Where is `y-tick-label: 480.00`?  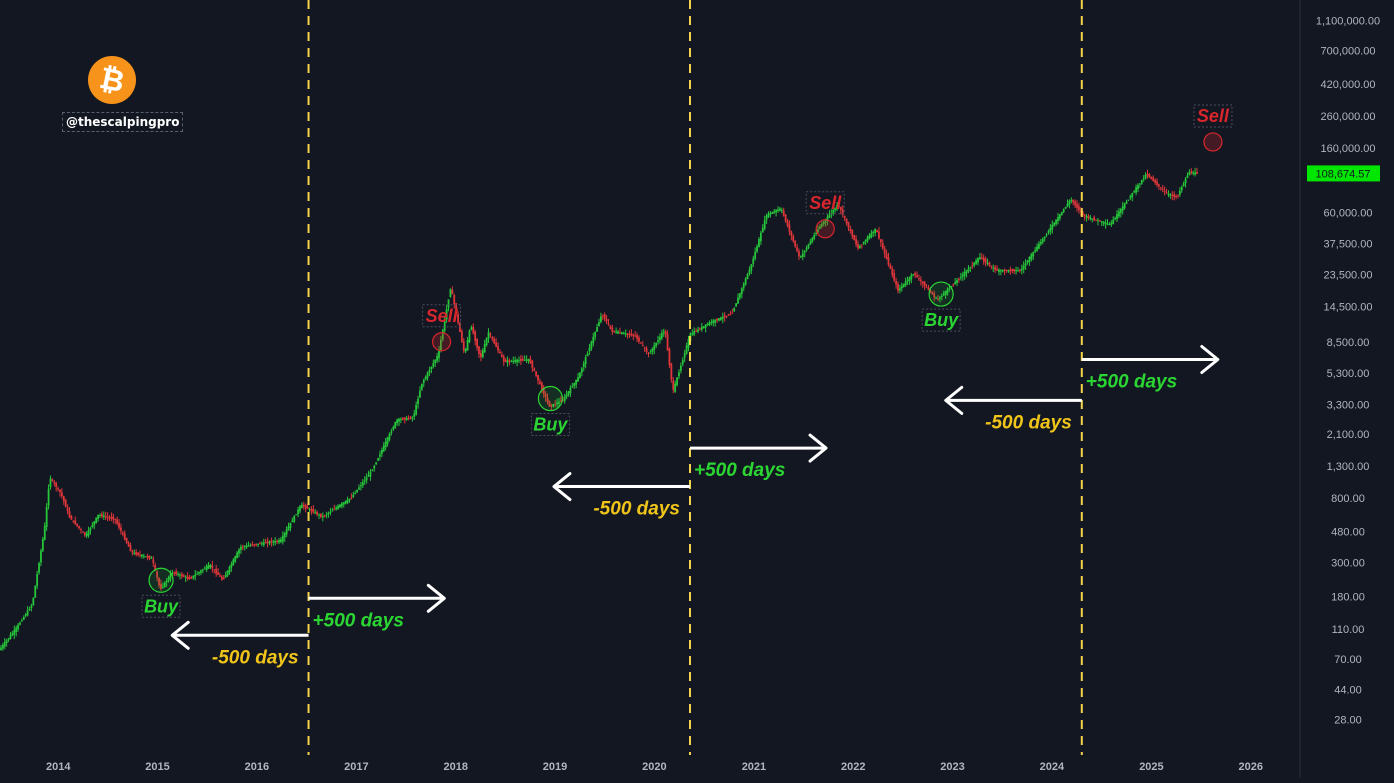
y-tick-label: 480.00 is located at coordinates (1348, 533).